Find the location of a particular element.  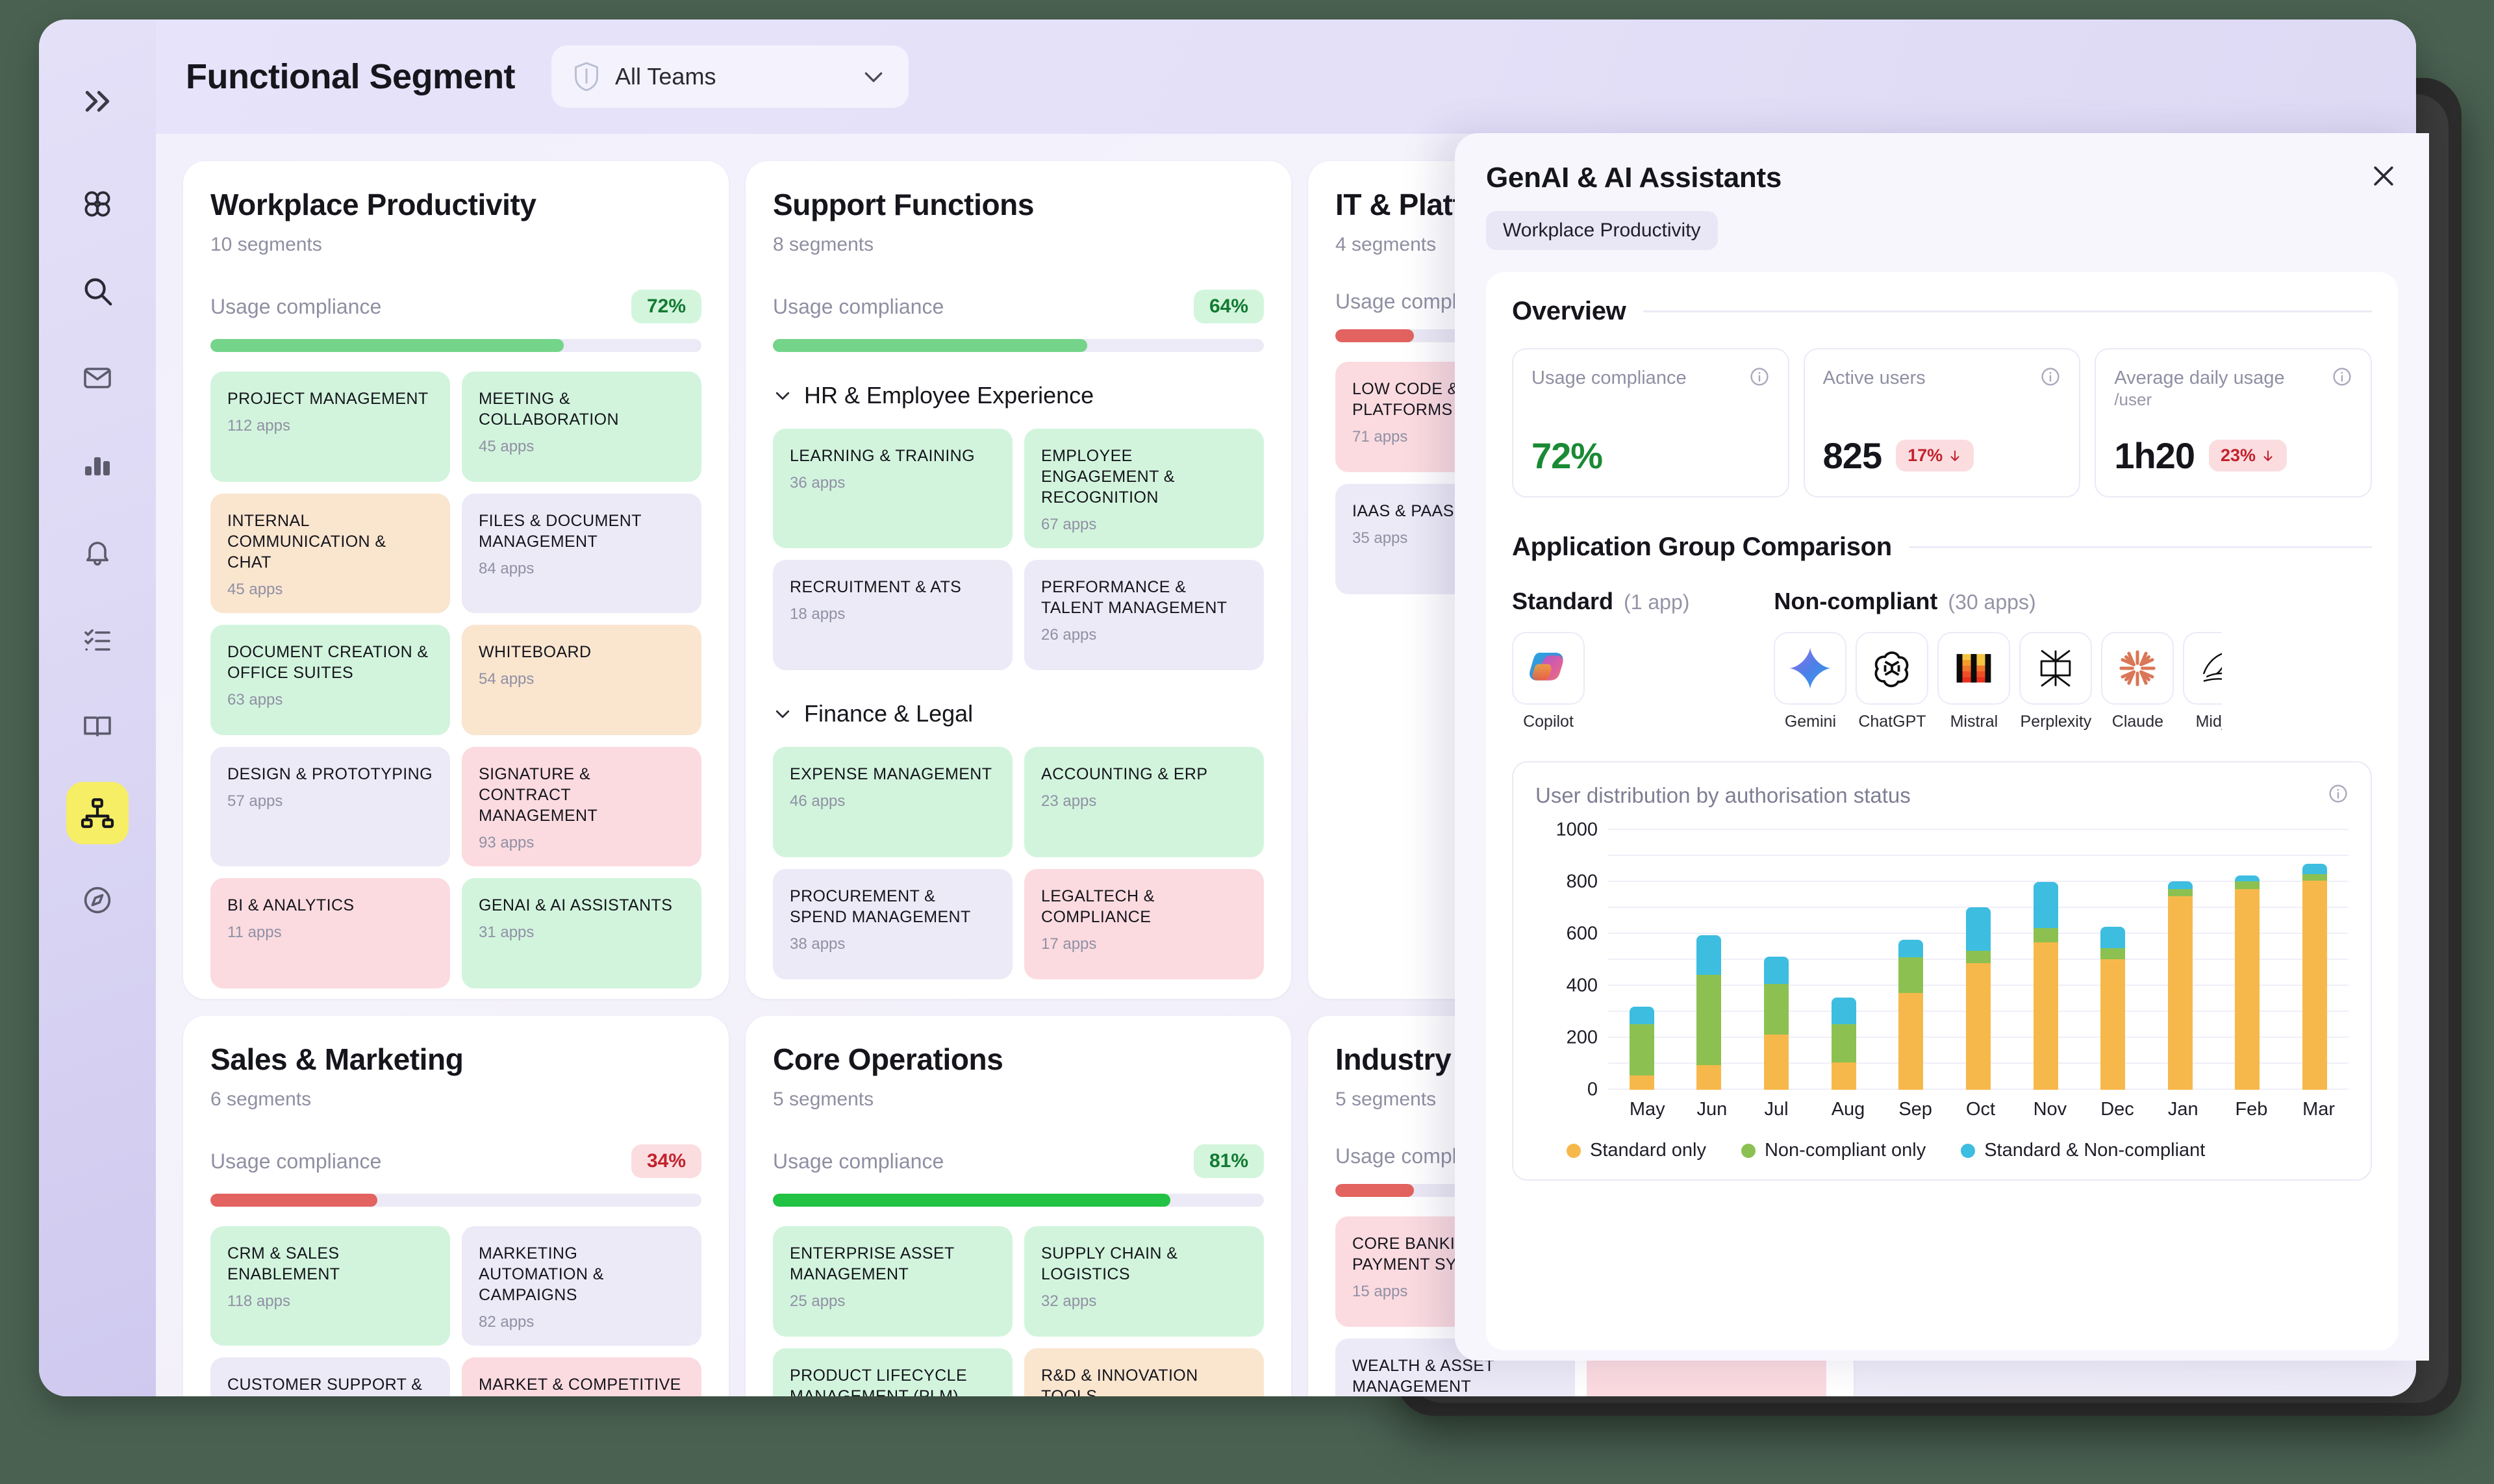

segment-tile: SIGNATURE & CONTRACT MANAGEMENT 93 apps is located at coordinates (581, 807).